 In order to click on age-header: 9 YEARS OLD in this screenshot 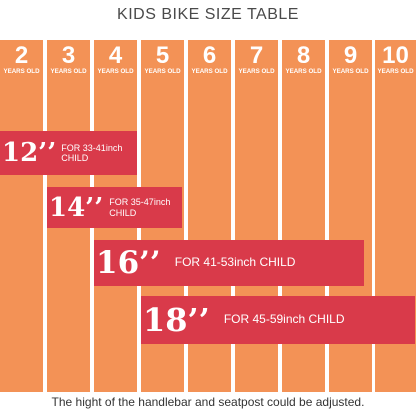, I will do `click(350, 57)`.